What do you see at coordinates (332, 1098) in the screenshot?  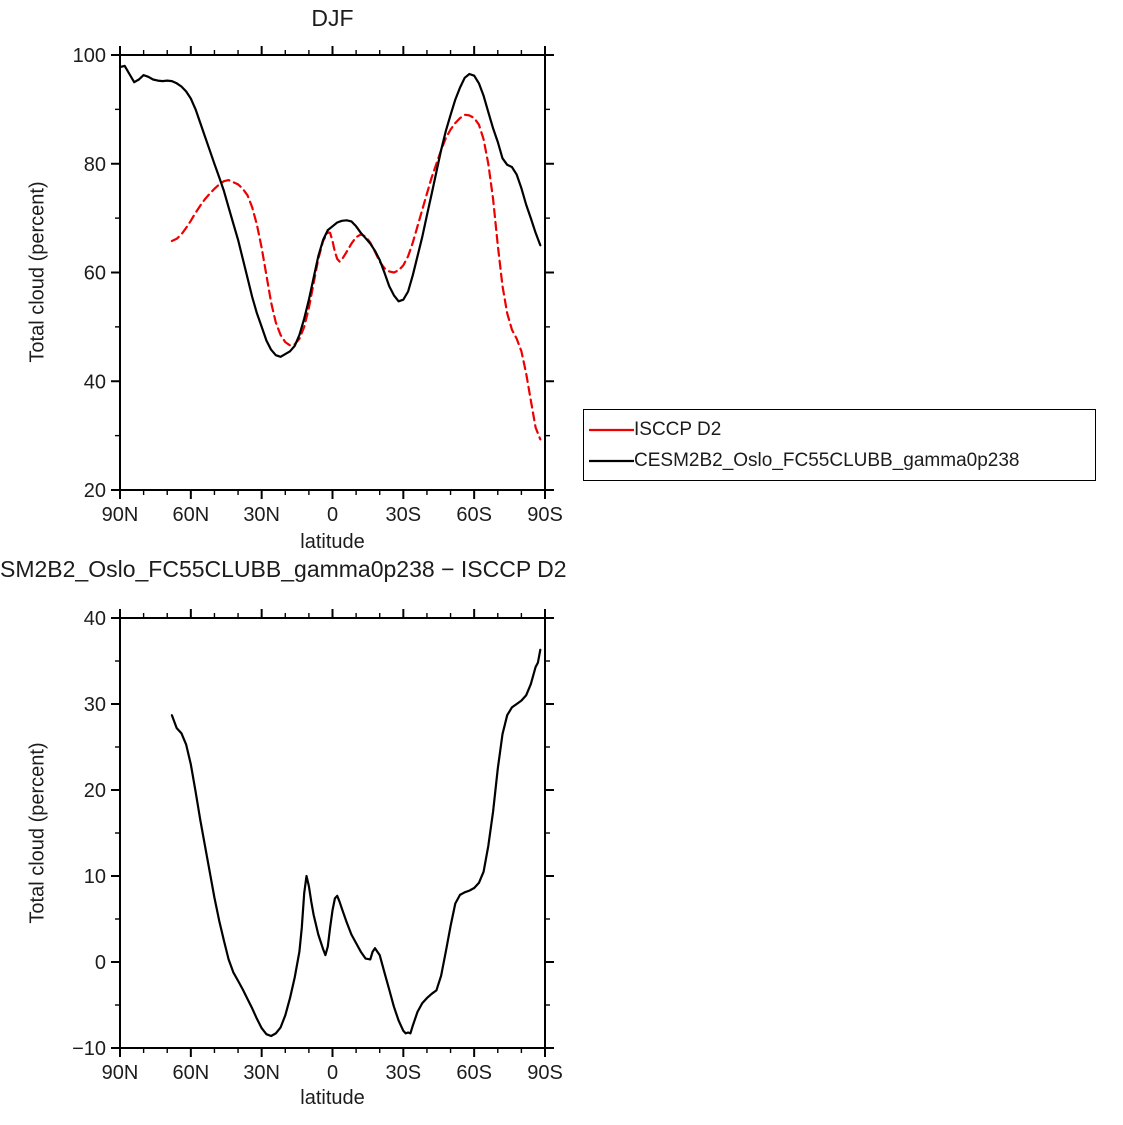 I see `bottom-chart-xlabel: latitude` at bounding box center [332, 1098].